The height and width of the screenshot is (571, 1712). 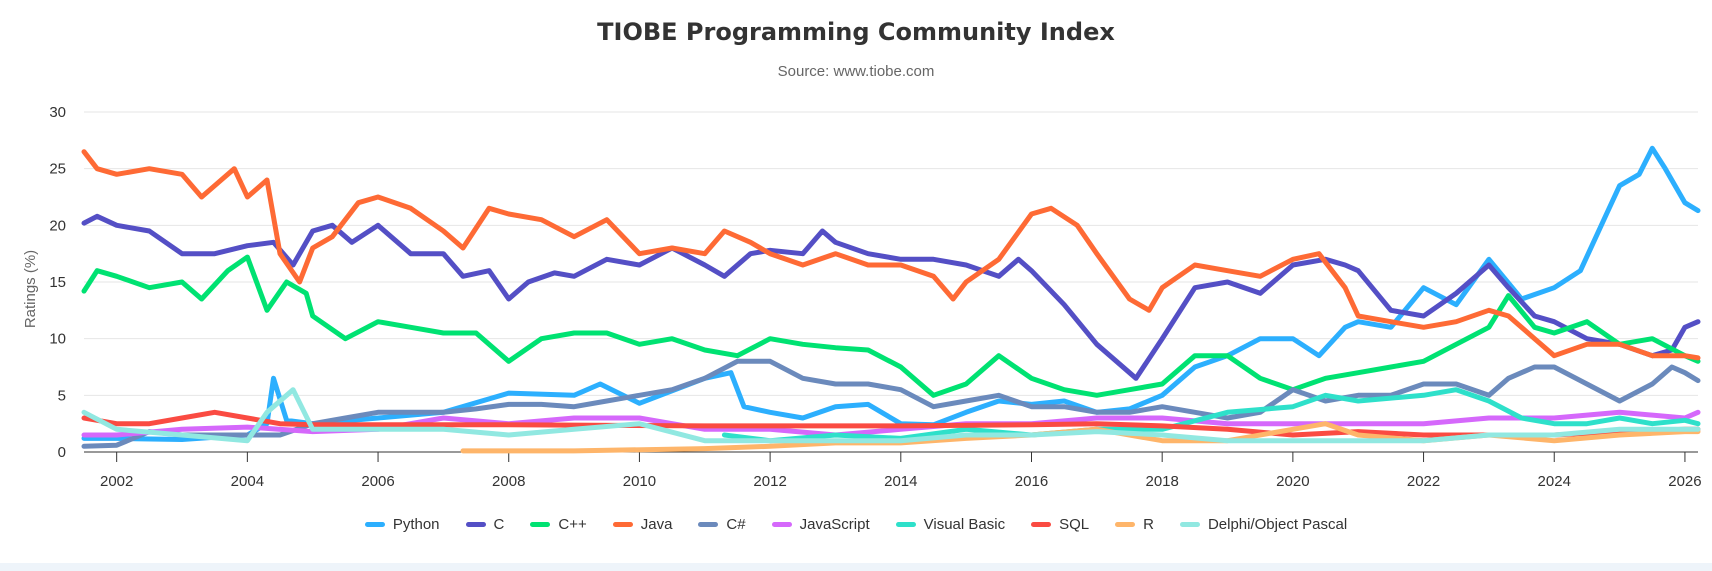 I want to click on legend-item-c-: C++, so click(x=558, y=524).